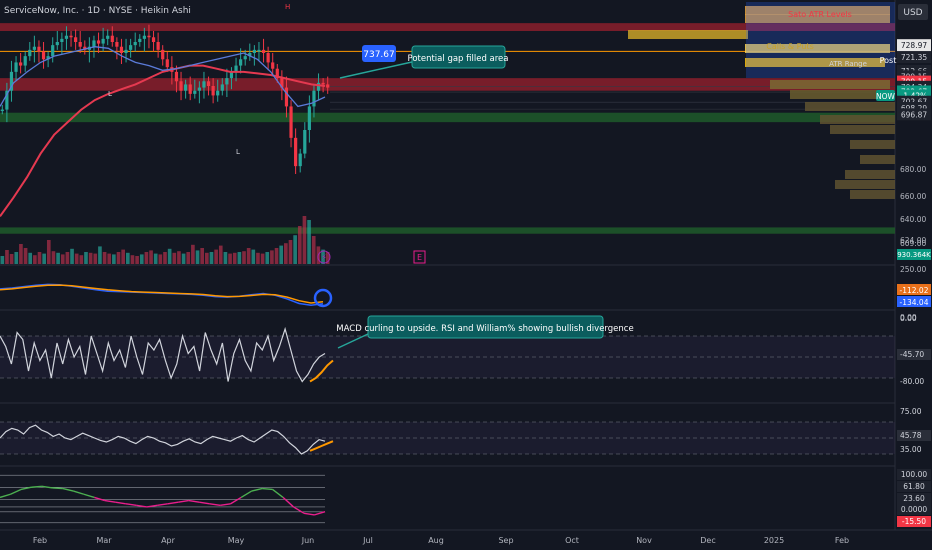  Describe the element at coordinates (419, 257) in the screenshot. I see `earnings-icon: E` at that location.